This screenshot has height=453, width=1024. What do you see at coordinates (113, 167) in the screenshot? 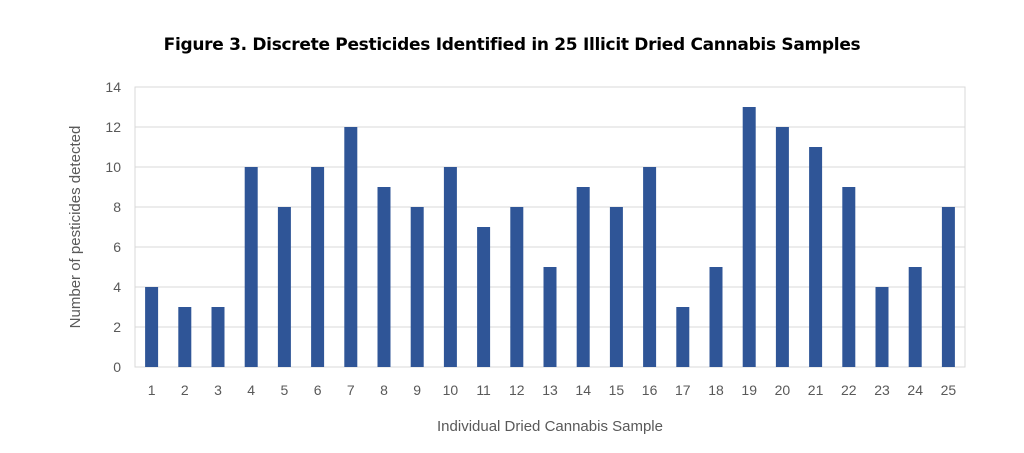
I see `y-tick-label: 10` at bounding box center [113, 167].